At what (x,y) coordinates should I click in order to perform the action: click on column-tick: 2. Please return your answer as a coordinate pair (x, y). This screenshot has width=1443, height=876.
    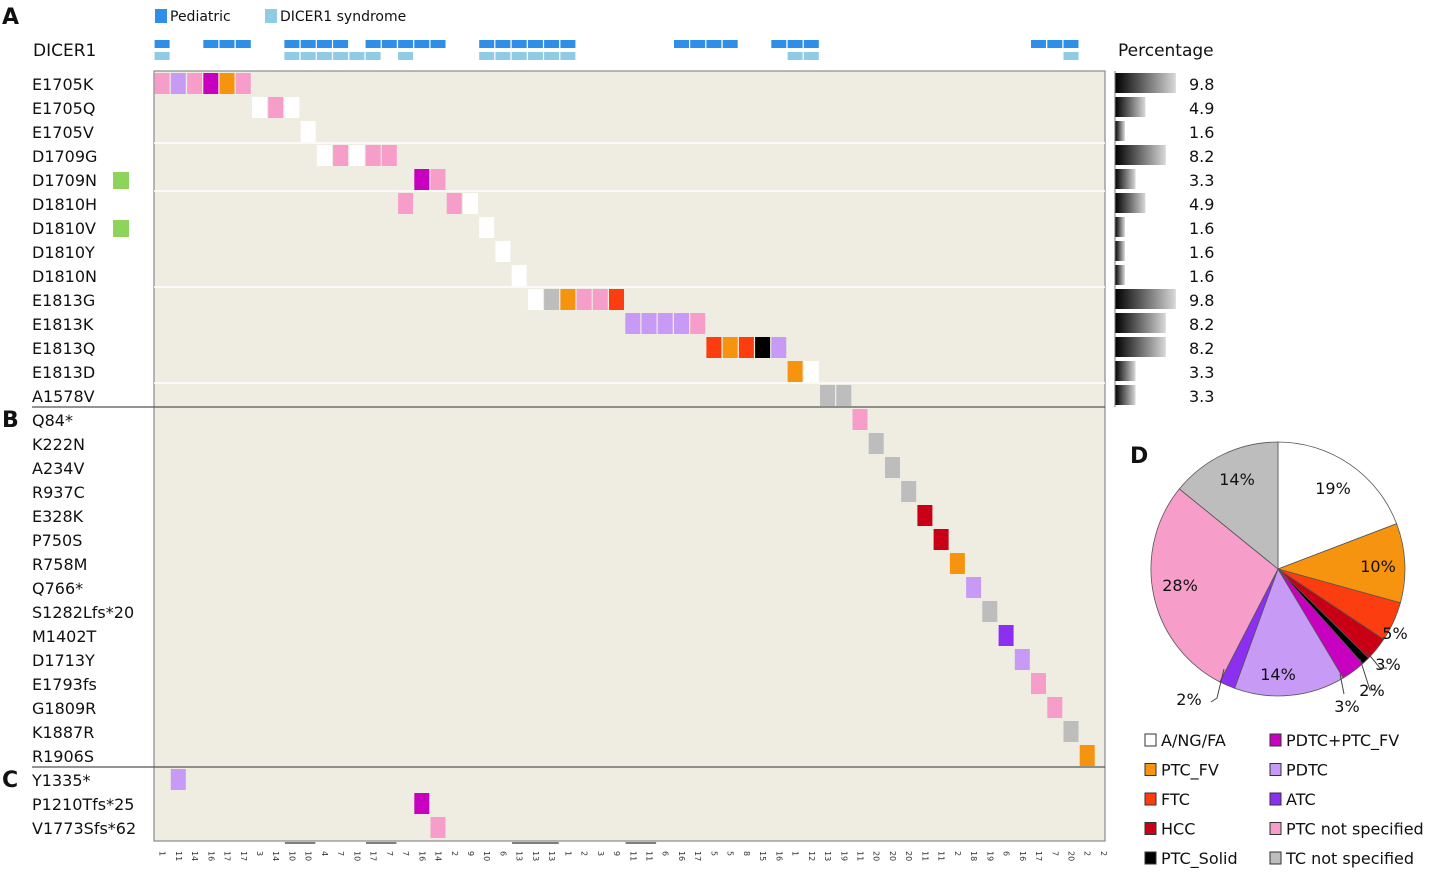
    Looking at the image, I should click on (584, 853).